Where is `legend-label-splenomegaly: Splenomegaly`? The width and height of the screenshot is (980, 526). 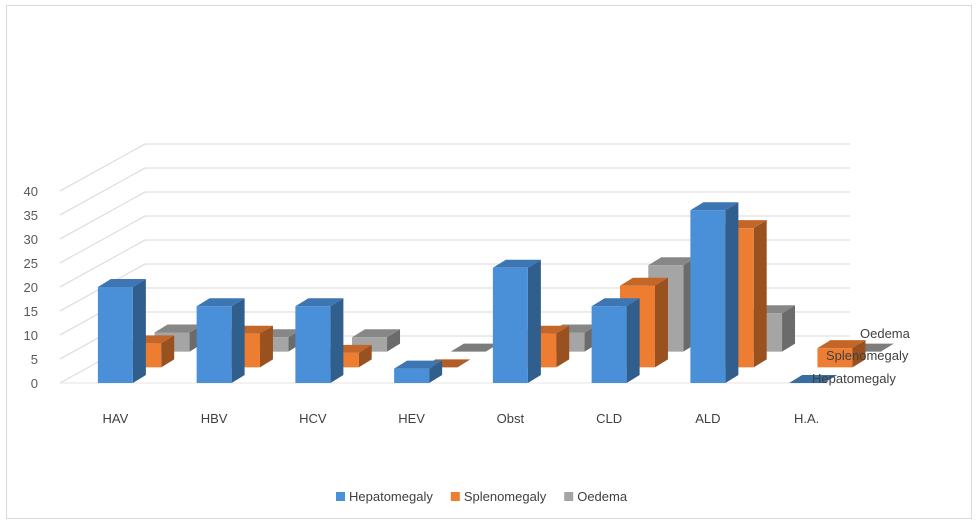
legend-label-splenomegaly: Splenomegaly is located at coordinates (505, 496).